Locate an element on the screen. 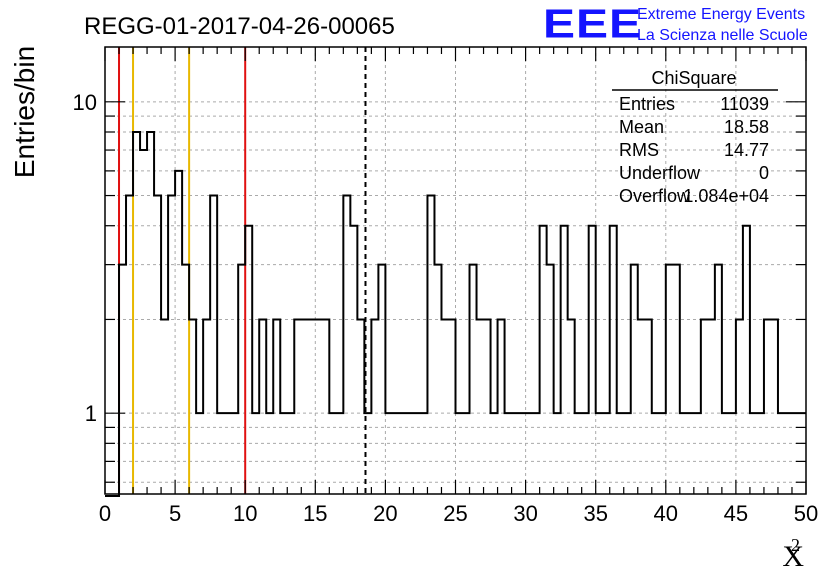  x-tick-label: 30 is located at coordinates (525, 513).